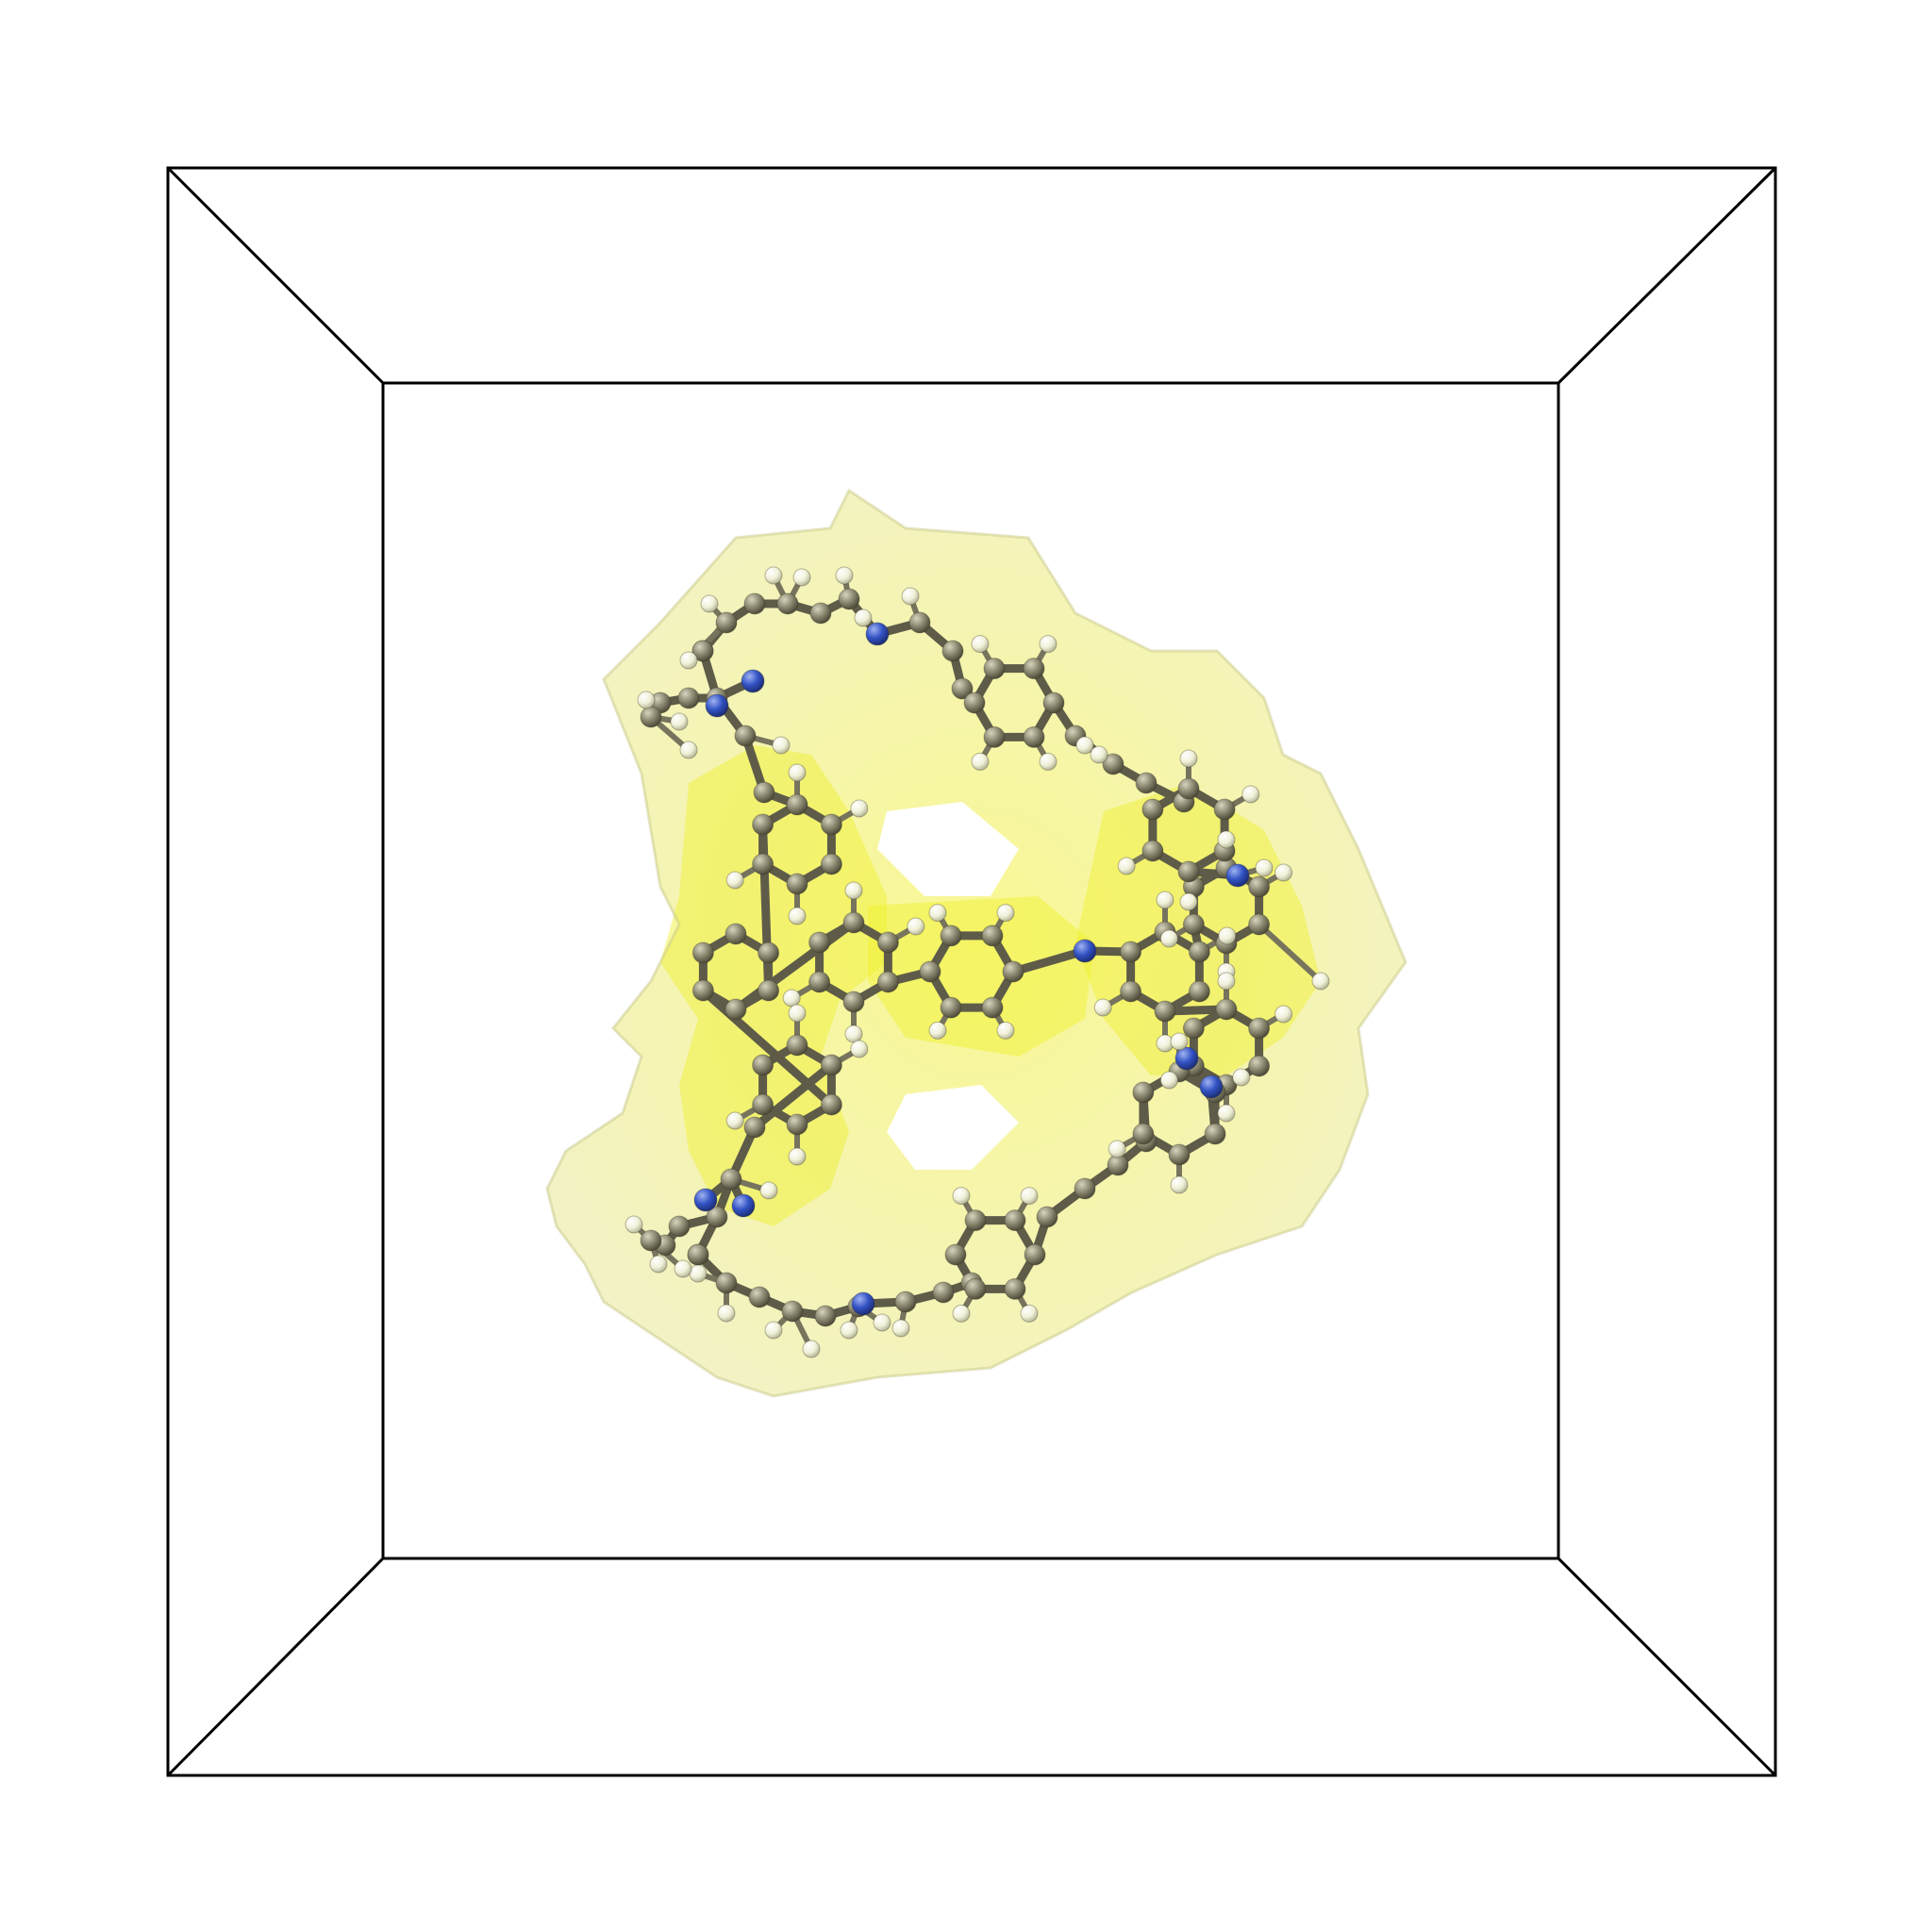 This screenshot has width=1932, height=1932. I want to click on bond, so click(793, 1096).